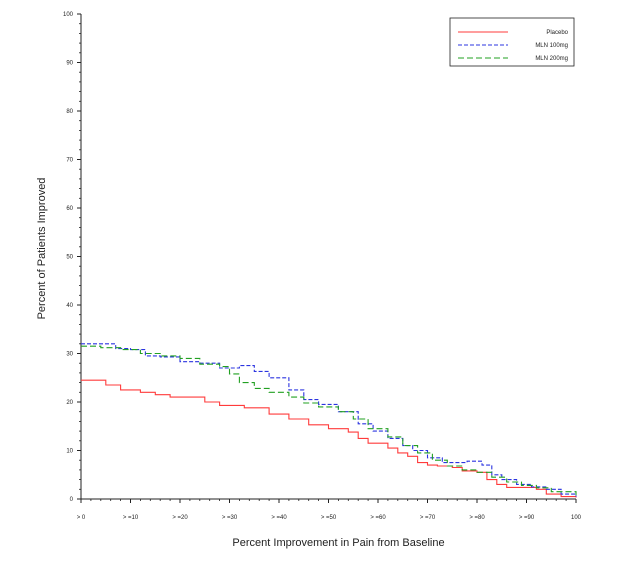 This screenshot has width=629, height=565. I want to click on x-tick-label: > =90, so click(527, 518).